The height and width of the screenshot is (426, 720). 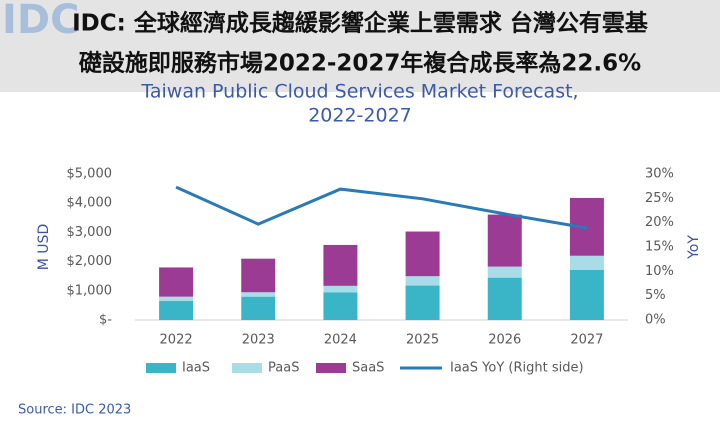 What do you see at coordinates (659, 222) in the screenshot?
I see `y2-tick-label: 20%` at bounding box center [659, 222].